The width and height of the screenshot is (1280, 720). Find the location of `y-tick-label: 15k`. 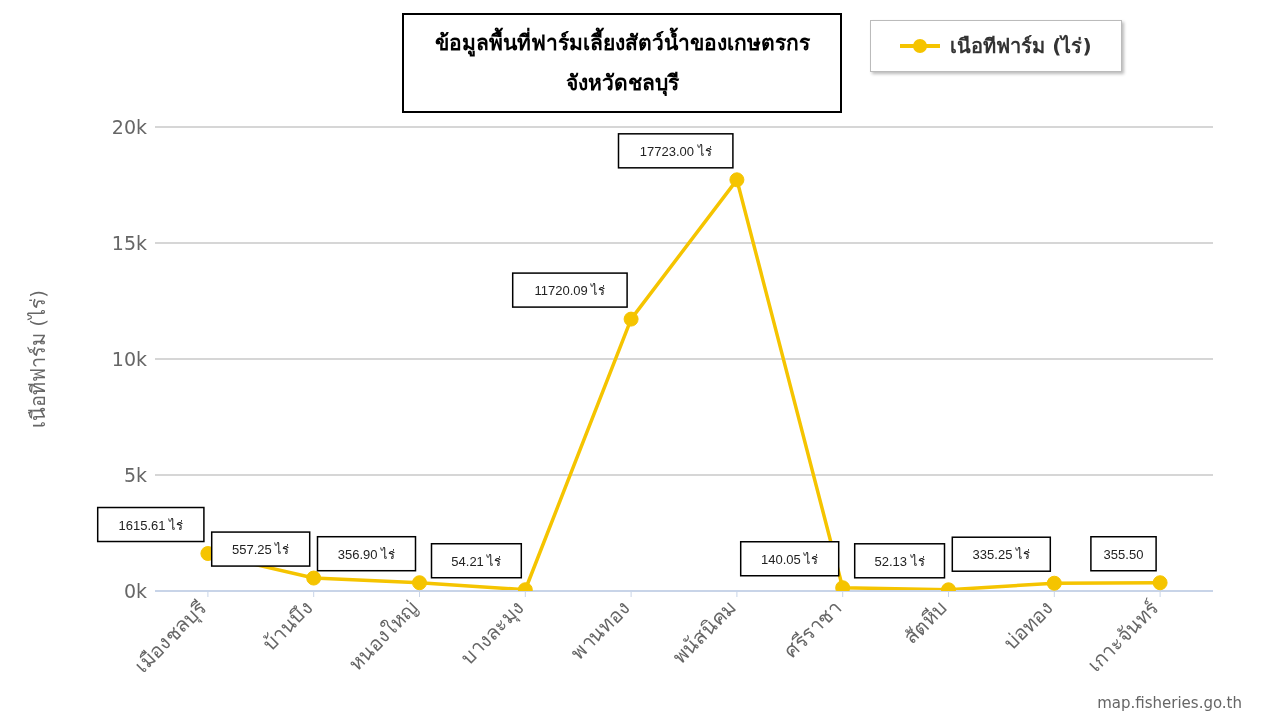

y-tick-label: 15k is located at coordinates (129, 242).